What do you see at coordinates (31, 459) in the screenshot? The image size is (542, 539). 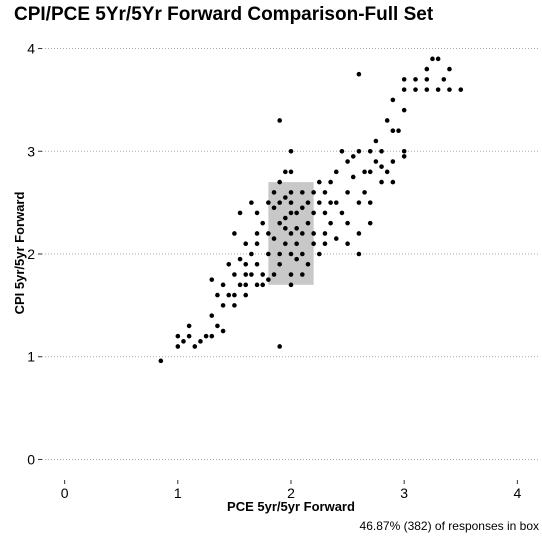 I see `y-tick-label: 0` at bounding box center [31, 459].